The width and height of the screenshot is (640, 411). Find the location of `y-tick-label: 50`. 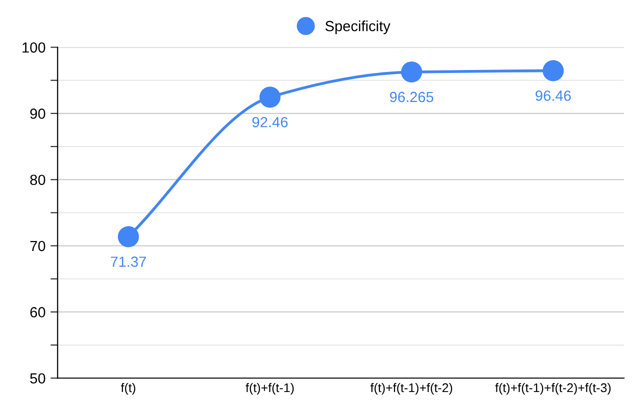

y-tick-label: 50 is located at coordinates (38, 378).